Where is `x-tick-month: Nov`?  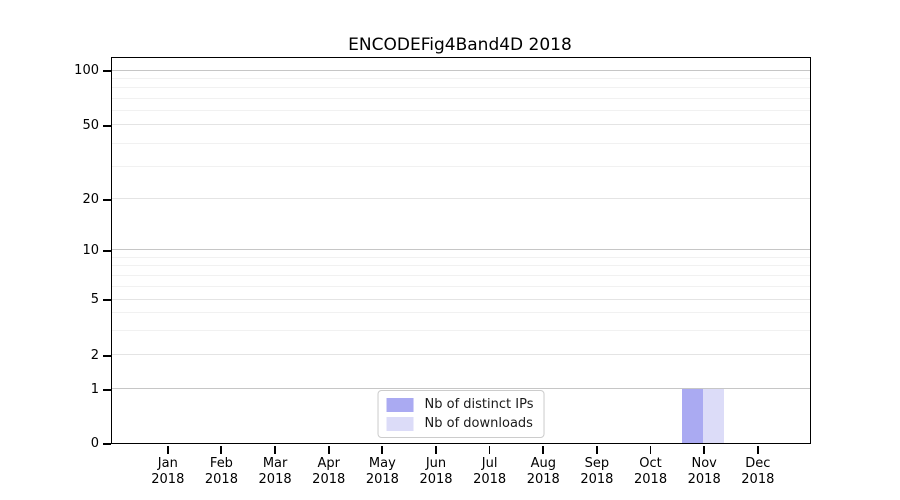 x-tick-month: Nov is located at coordinates (704, 463).